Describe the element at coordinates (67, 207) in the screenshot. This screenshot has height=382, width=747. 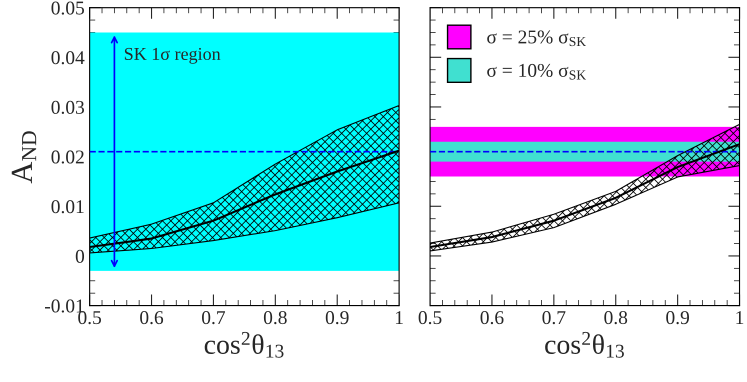
I see `y-tick-label: 0.01` at that location.